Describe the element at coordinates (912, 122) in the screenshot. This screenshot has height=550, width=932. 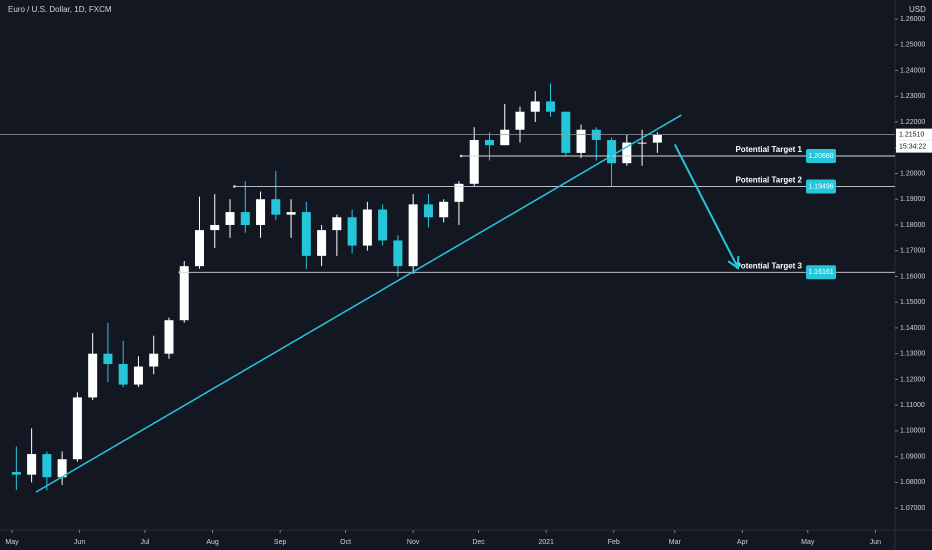
I see `y-tick-label: 1.22000` at that location.